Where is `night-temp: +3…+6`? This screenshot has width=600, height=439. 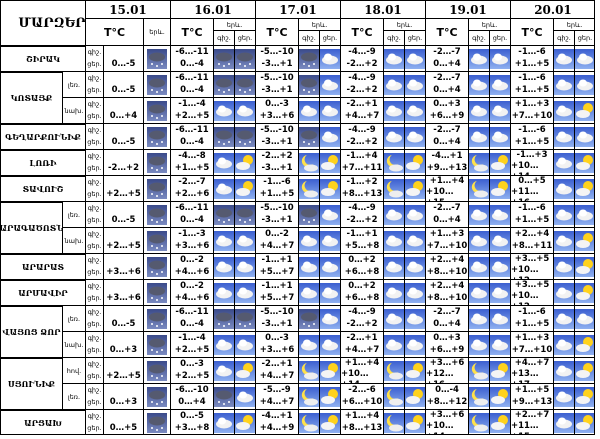
night-temp: +3…+6 is located at coordinates (447, 415).